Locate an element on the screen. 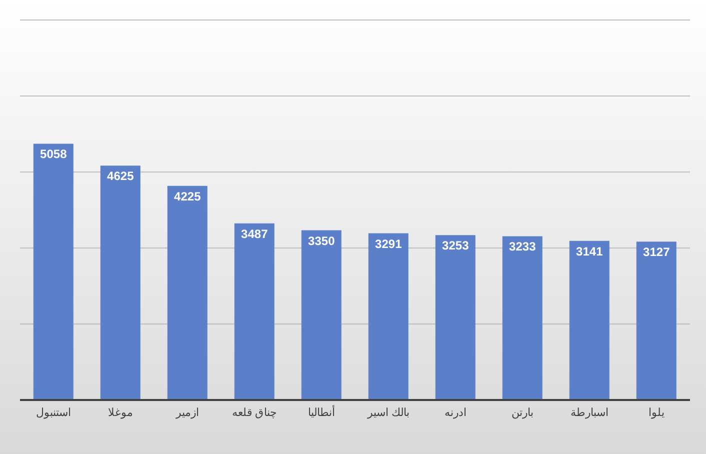  data-label: 3141 is located at coordinates (590, 251).